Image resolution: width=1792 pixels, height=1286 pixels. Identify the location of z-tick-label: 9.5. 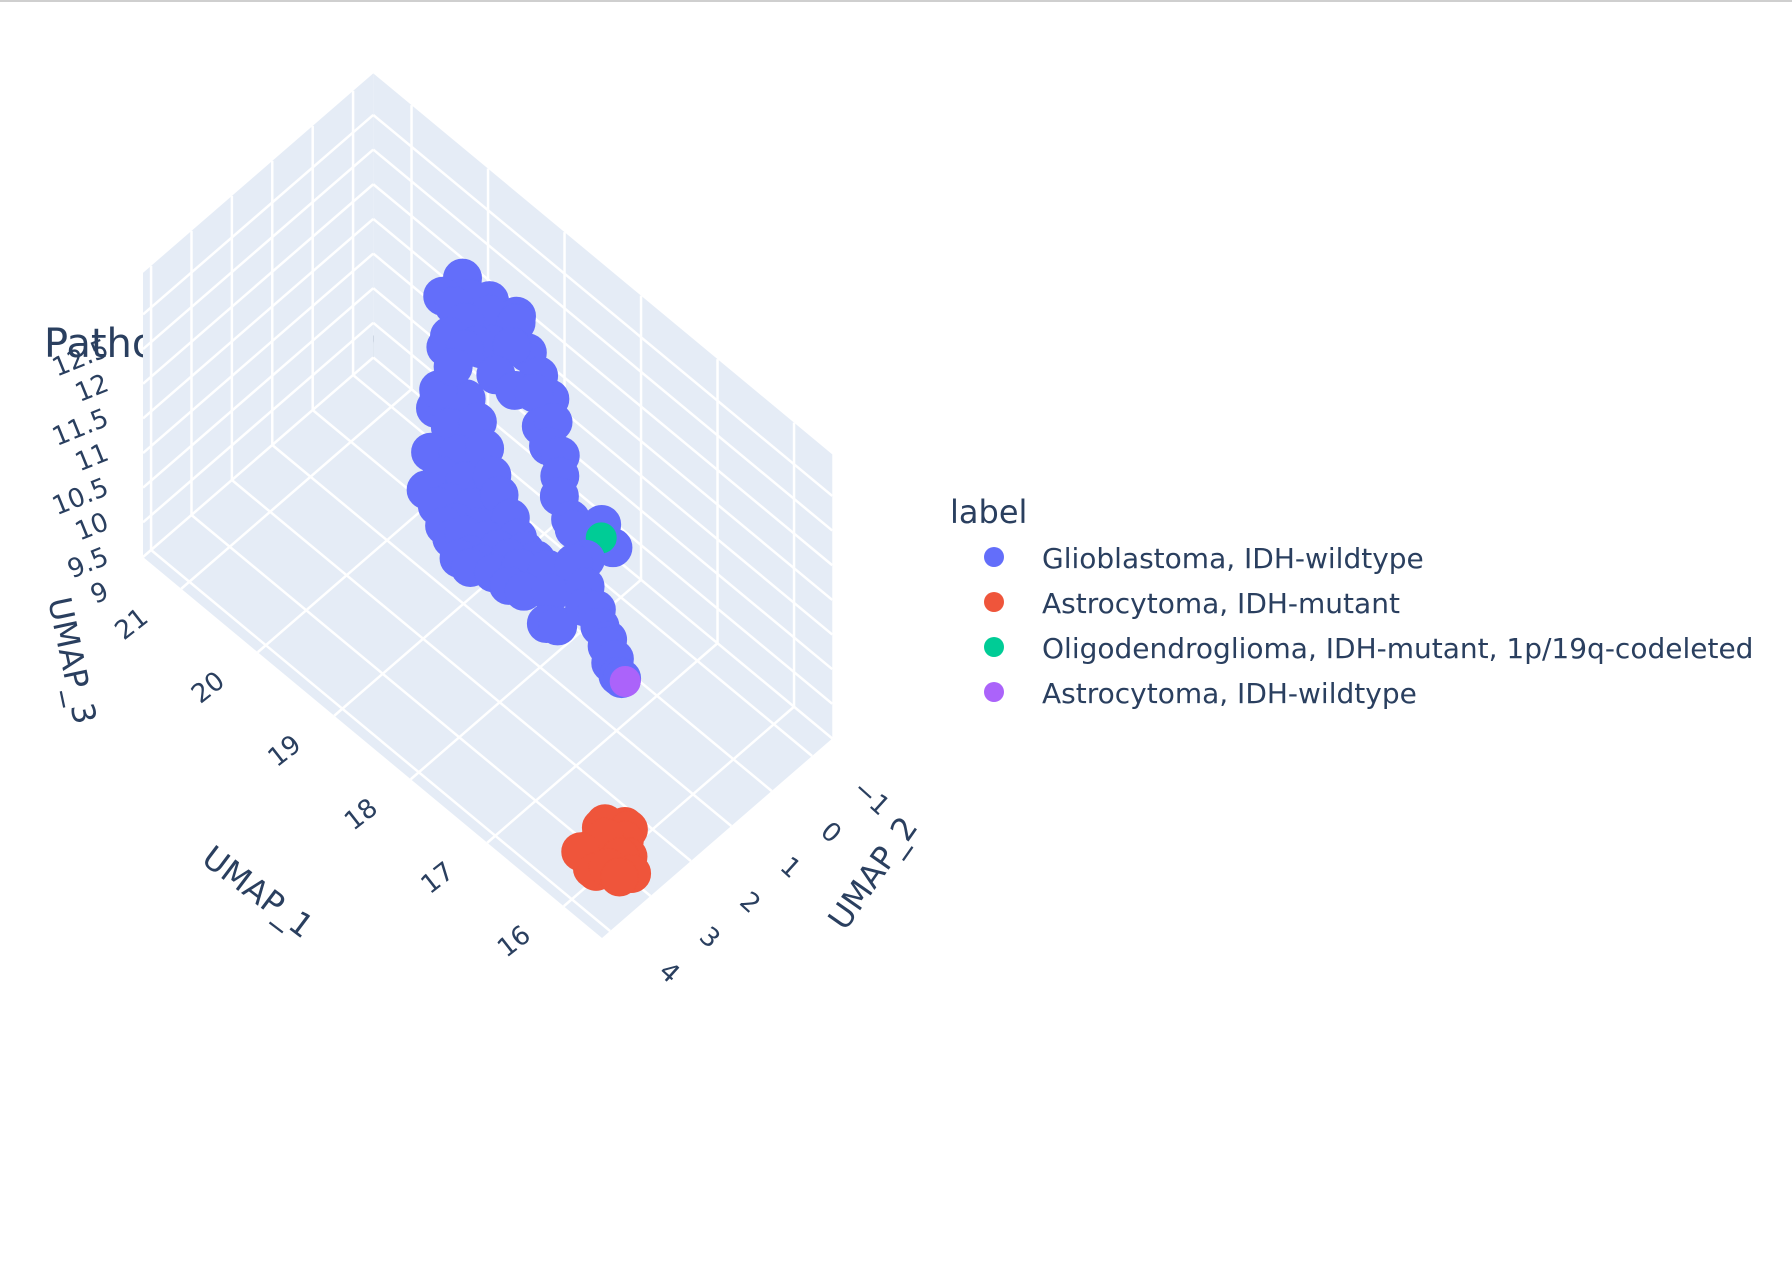
(88, 563).